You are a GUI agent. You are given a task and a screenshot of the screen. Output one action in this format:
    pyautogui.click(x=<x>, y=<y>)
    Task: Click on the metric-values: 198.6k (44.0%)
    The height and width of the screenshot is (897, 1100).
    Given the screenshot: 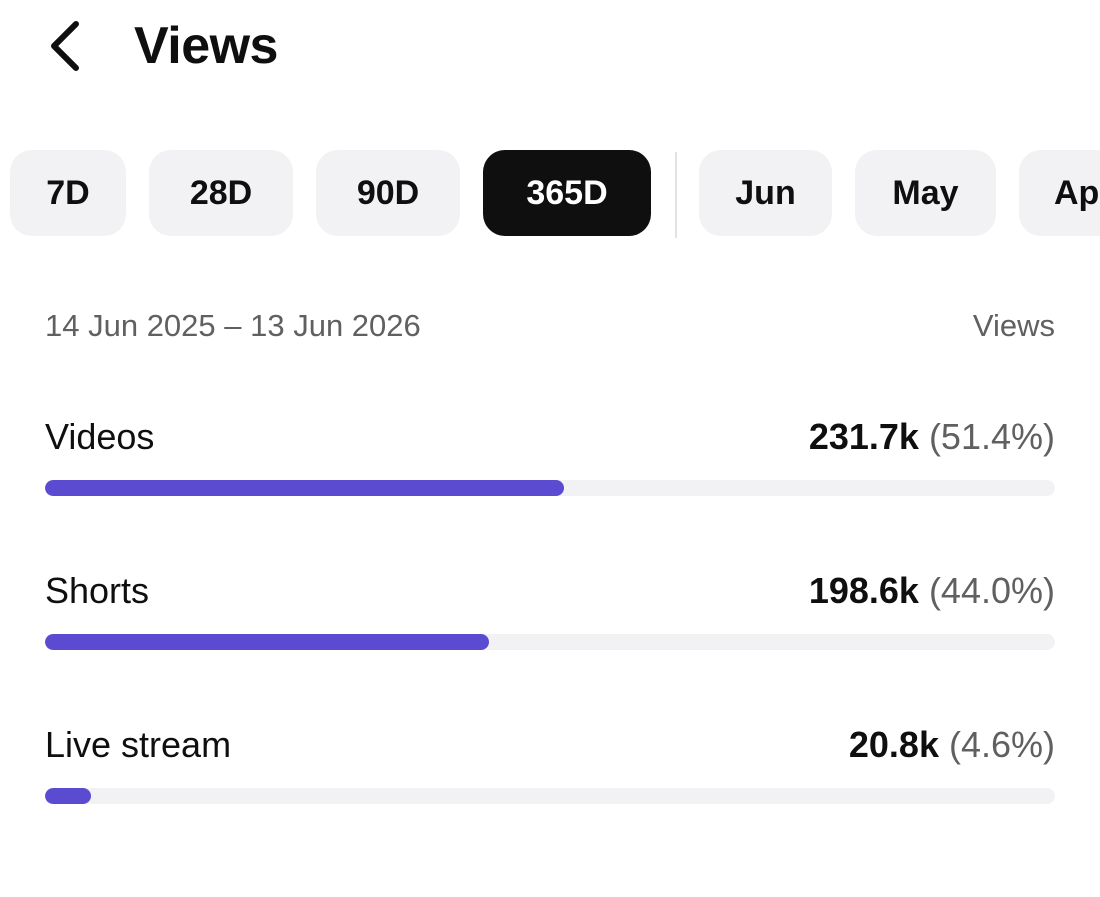 What is the action you would take?
    pyautogui.click(x=932, y=591)
    